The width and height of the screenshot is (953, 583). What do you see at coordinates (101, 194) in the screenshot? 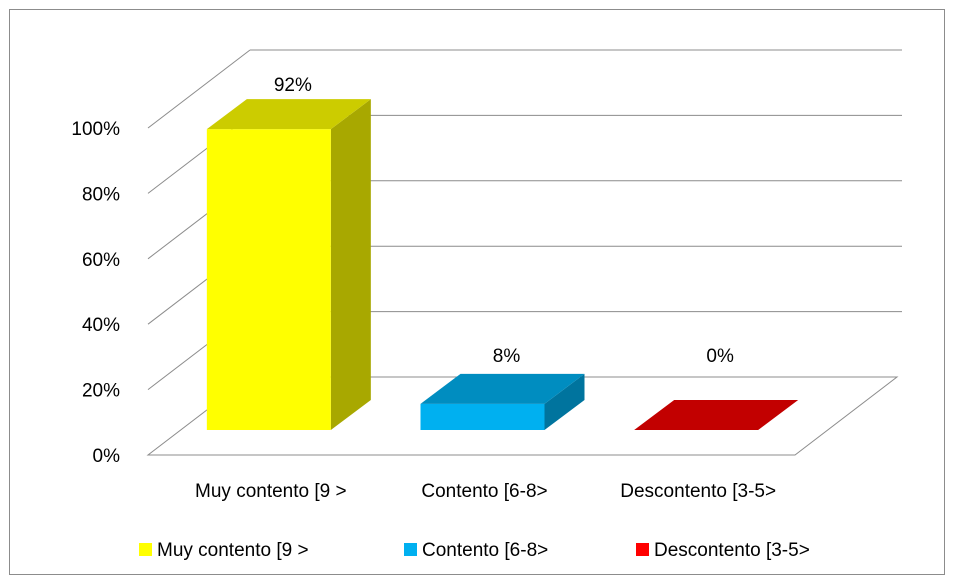
I see `y-tick-label: 80%` at bounding box center [101, 194].